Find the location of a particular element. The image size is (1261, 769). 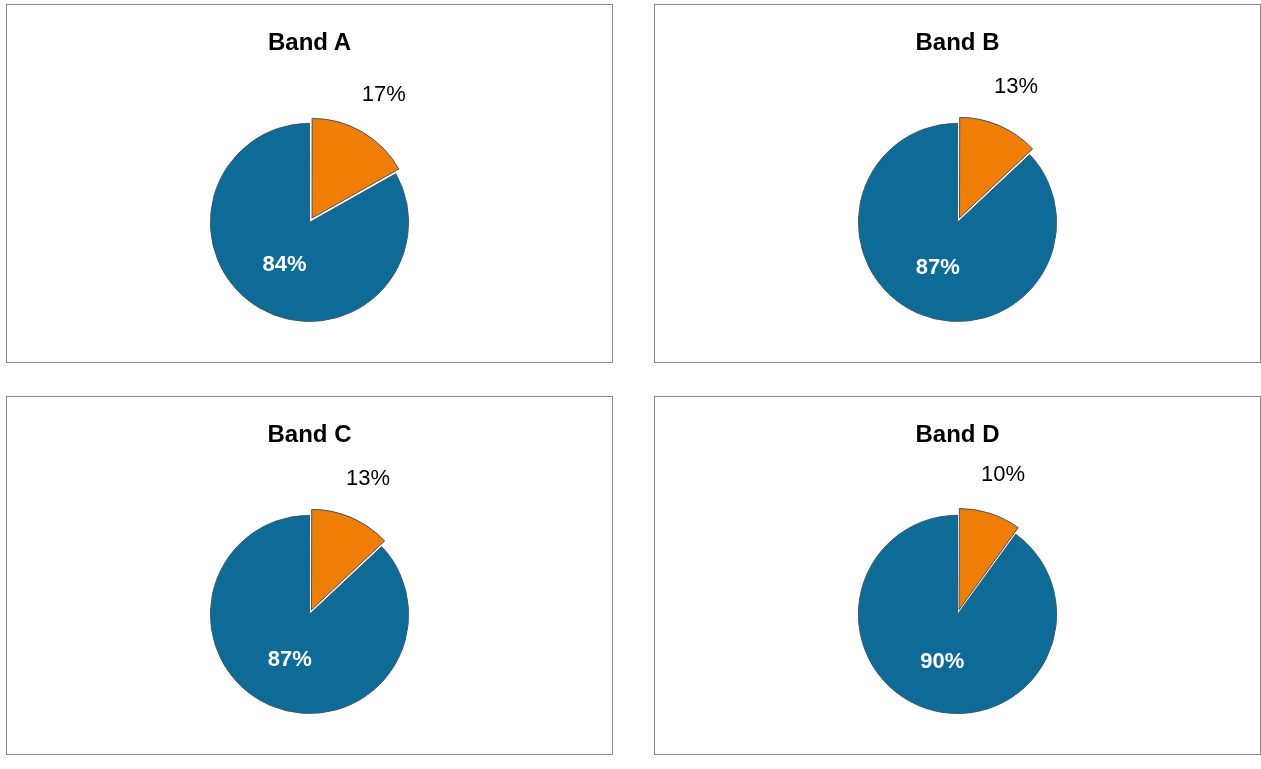

chart-title: Band C is located at coordinates (309, 434).